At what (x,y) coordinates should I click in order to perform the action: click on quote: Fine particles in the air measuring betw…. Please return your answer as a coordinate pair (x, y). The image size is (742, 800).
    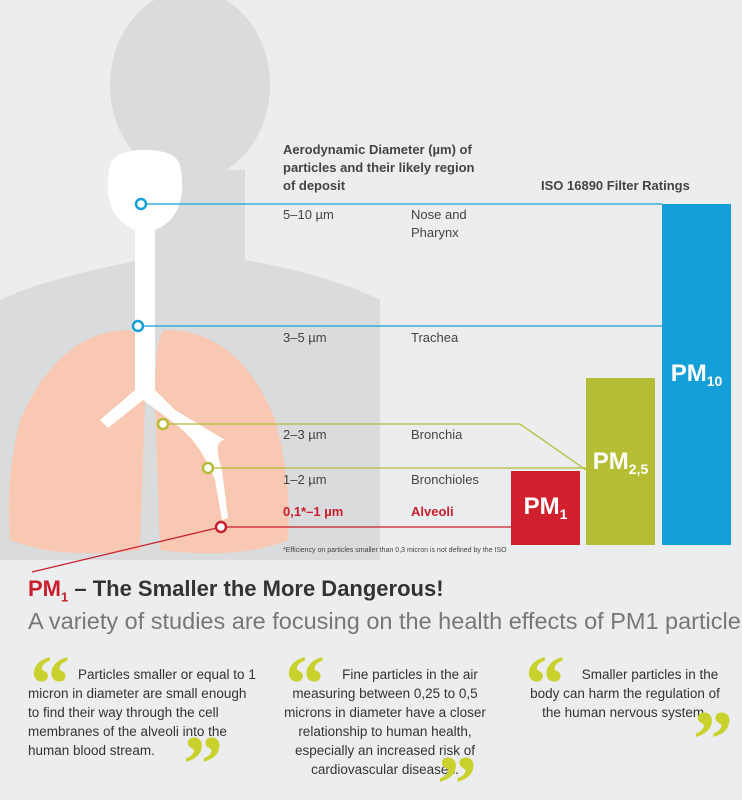
    Looking at the image, I should click on (385, 722).